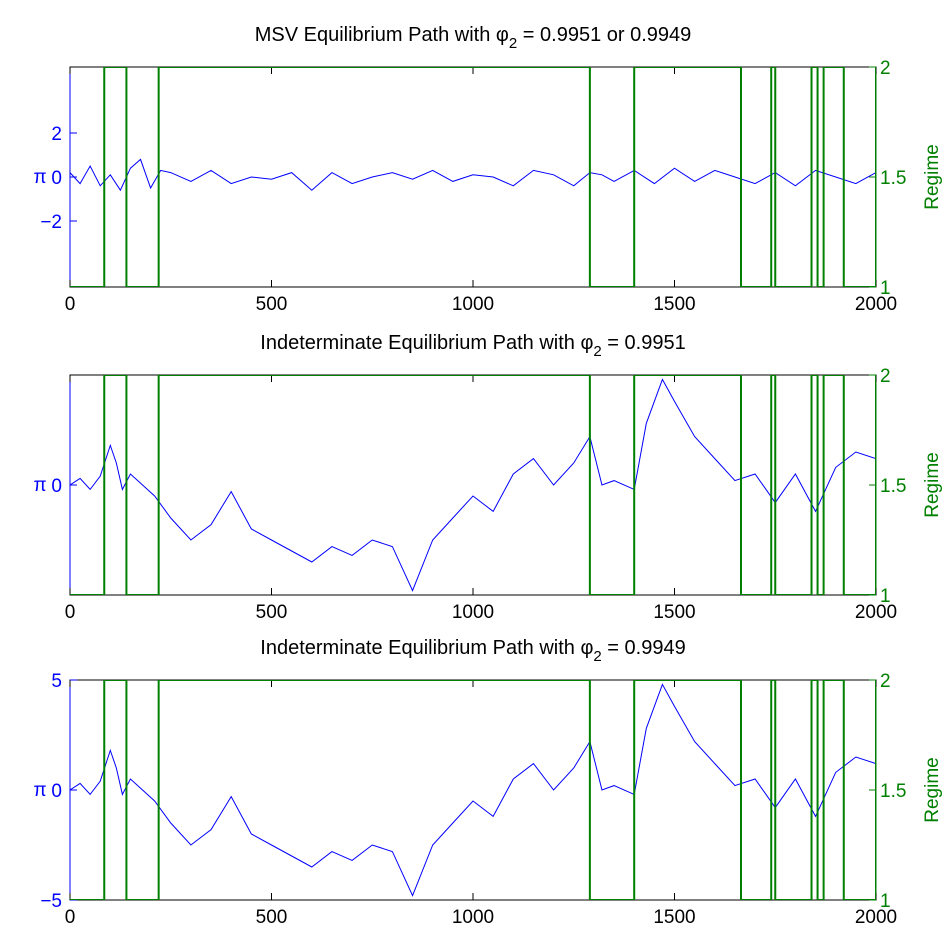 This screenshot has width=950, height=932. I want to click on title-value: = 0.9951 or 0.9949, so click(604, 35).